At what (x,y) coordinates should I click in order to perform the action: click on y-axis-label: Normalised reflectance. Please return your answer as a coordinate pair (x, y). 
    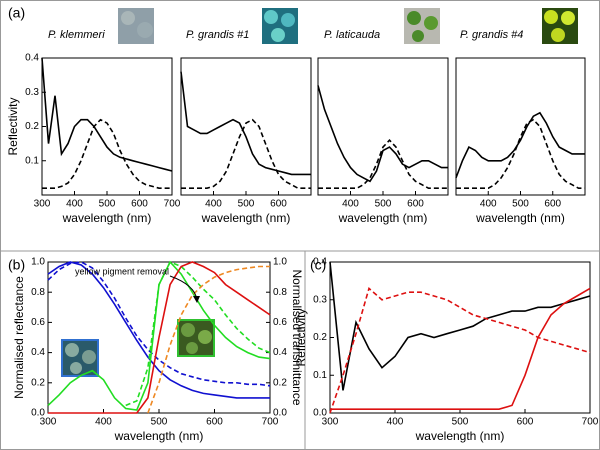
    Looking at the image, I should click on (19, 337).